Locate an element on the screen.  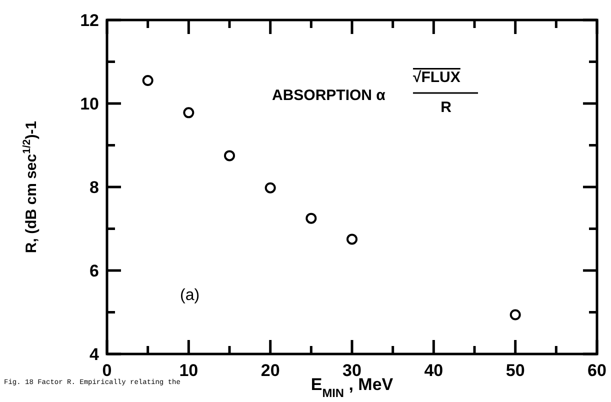
x-axis-title: E$_{MIN}$ , MeV is located at coordinates (352, 387).